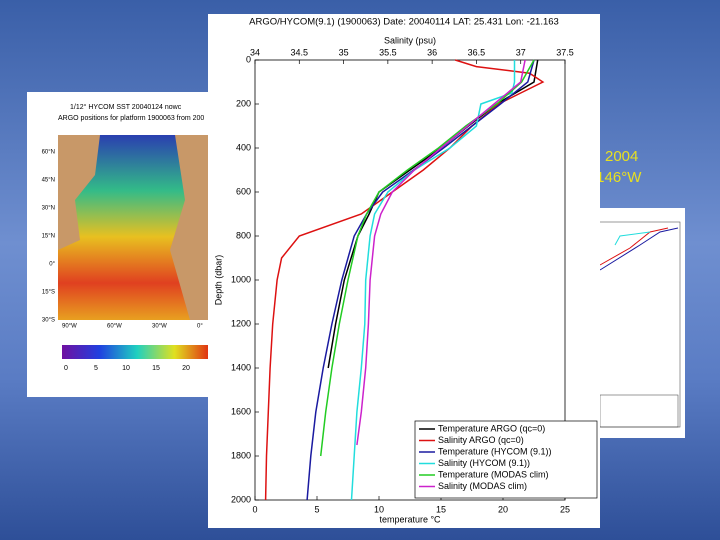  What do you see at coordinates (379, 509) in the screenshot?
I see `x-tick-label: 10` at bounding box center [379, 509].